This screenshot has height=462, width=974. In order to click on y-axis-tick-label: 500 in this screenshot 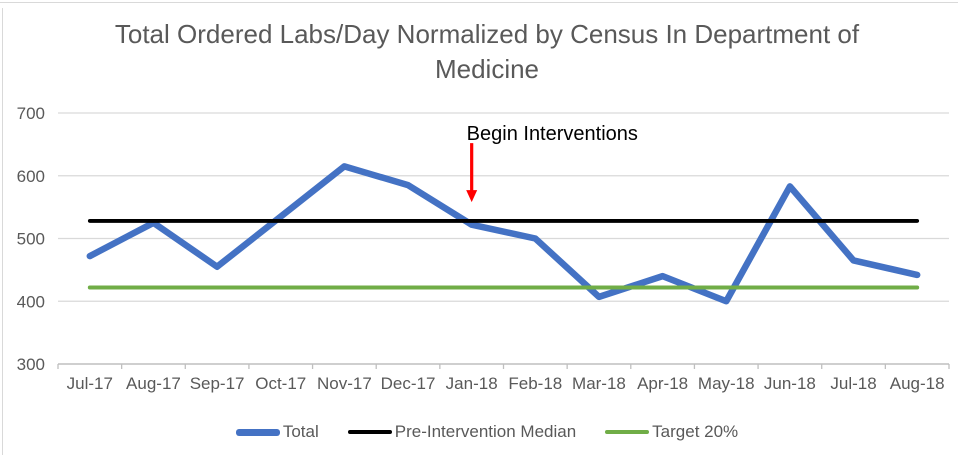, I will do `click(31, 239)`.